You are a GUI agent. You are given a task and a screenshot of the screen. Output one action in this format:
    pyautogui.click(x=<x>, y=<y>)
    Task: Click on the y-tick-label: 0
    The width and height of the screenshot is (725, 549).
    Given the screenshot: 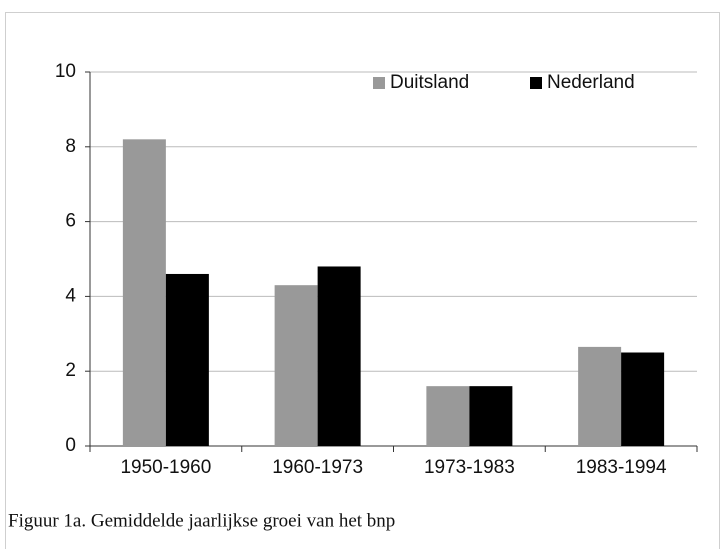 What is the action you would take?
    pyautogui.click(x=70, y=445)
    